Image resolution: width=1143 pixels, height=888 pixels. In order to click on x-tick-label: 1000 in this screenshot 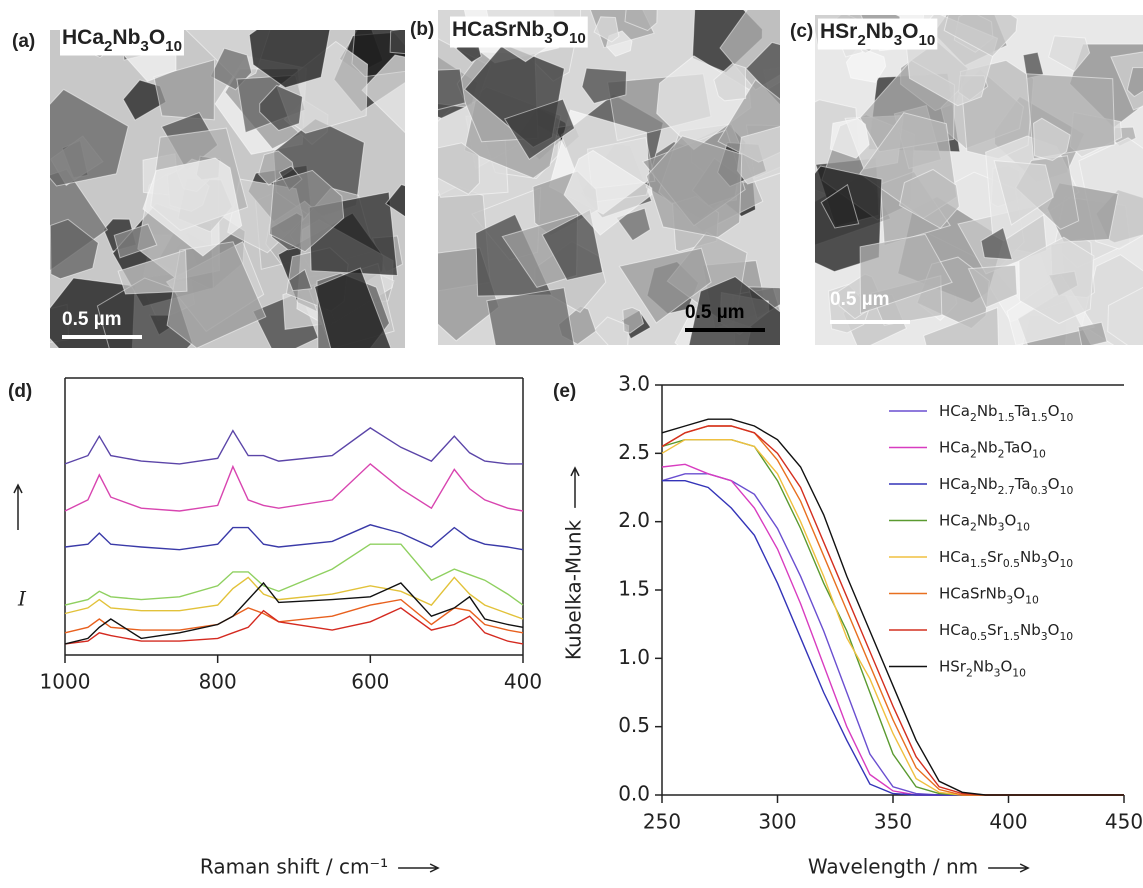, I will do `click(65, 682)`.